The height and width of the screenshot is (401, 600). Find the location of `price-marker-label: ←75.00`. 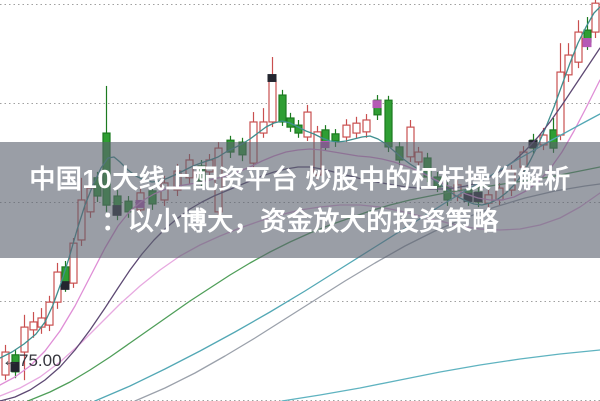

price-marker-label: ←75.00 is located at coordinates (32, 361).